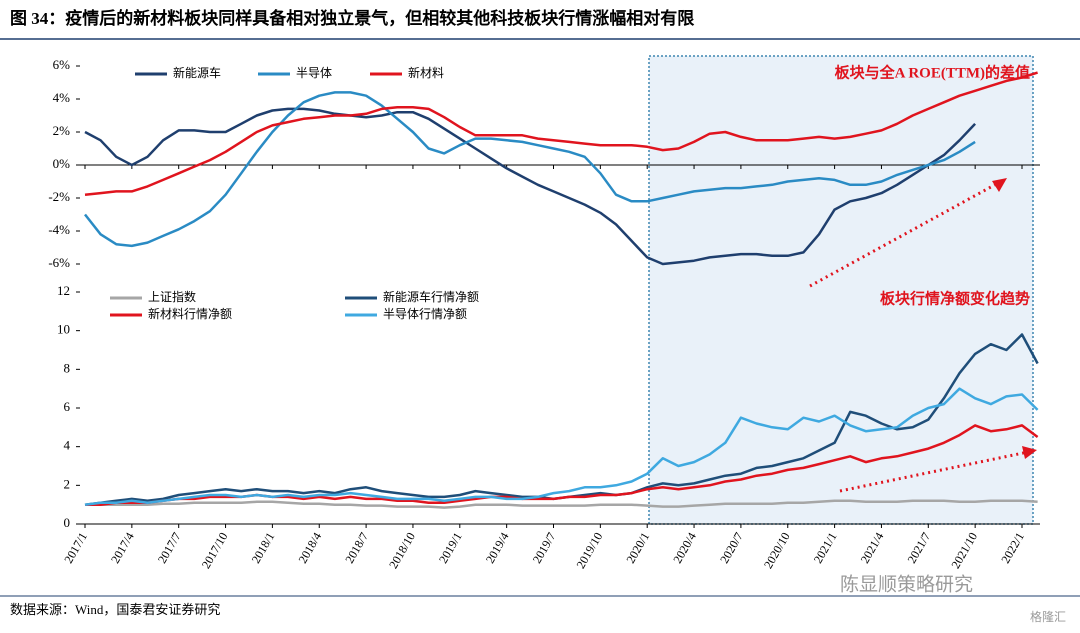 The height and width of the screenshot is (633, 1080). Describe the element at coordinates (450, 548) in the screenshot. I see `x-tick-label: 2019/1` at that location.